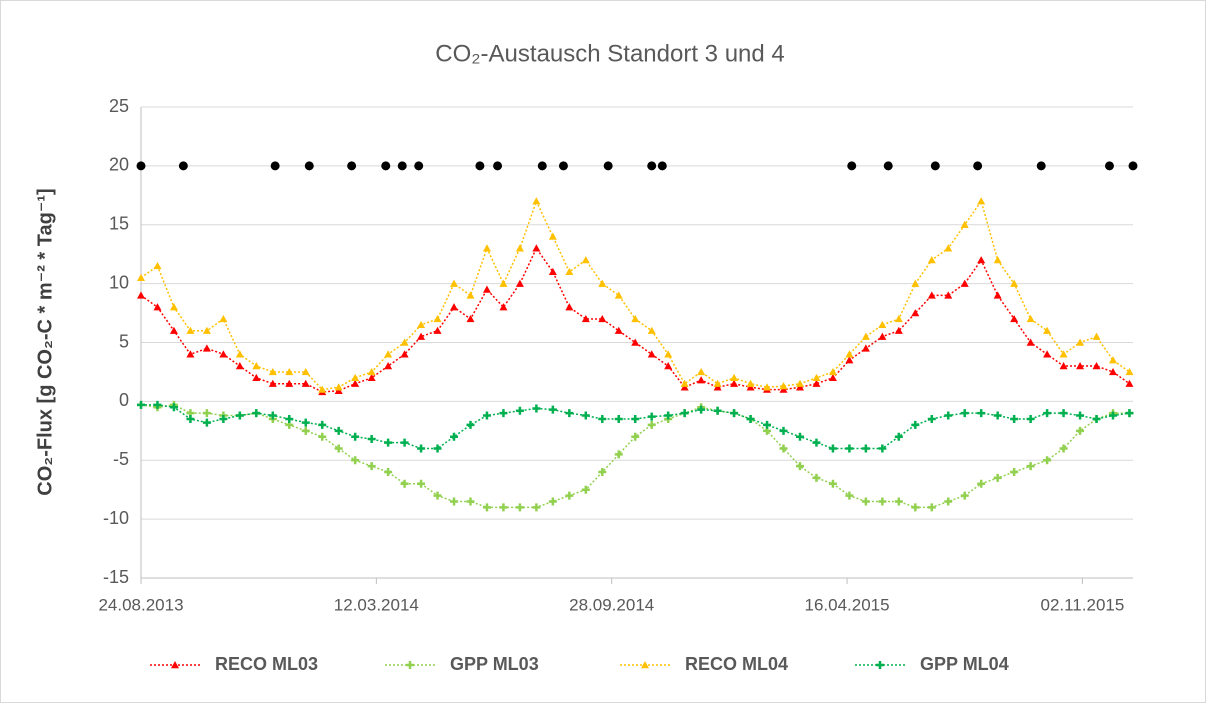 Image resolution: width=1213 pixels, height=709 pixels. What do you see at coordinates (376, 604) in the screenshot?
I see `x-tick-label: 12.03.2014` at bounding box center [376, 604].